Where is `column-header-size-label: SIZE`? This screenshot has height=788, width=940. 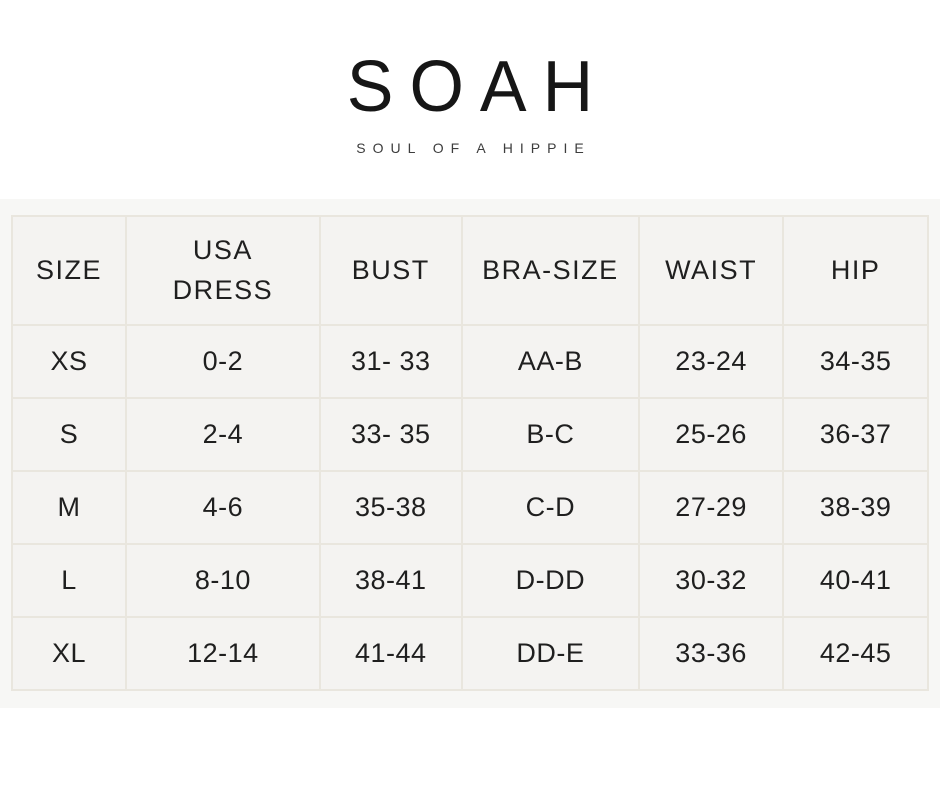 column-header-size-label: SIZE is located at coordinates (69, 269).